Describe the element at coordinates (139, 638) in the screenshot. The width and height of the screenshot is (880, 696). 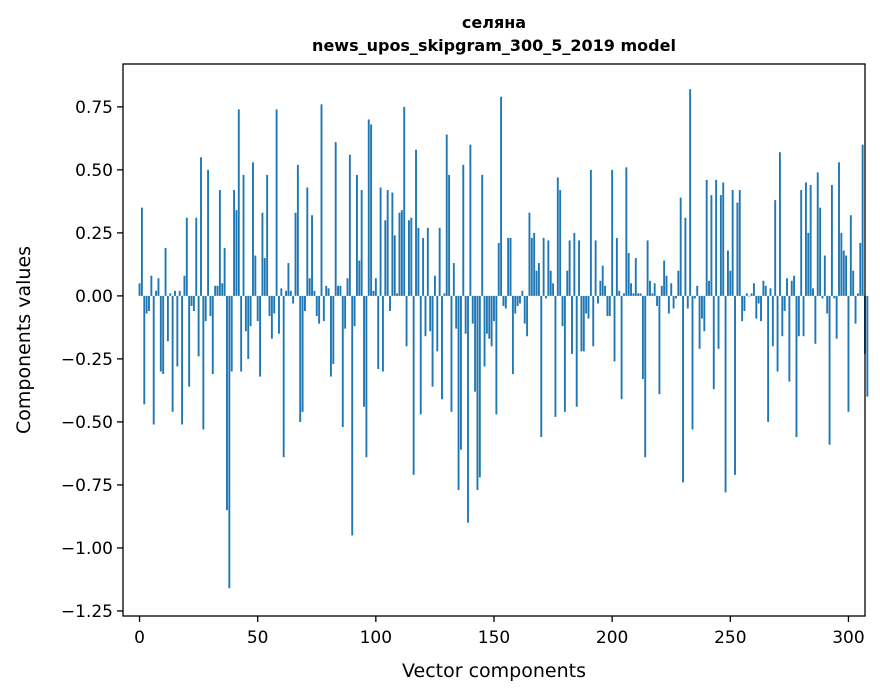
I see `x-tick-label: 0` at that location.